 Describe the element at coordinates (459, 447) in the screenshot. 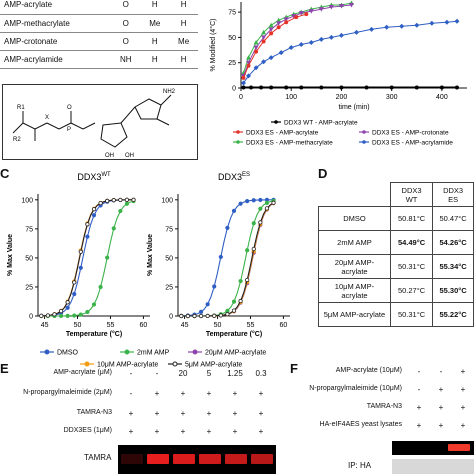

I see `panel-f-band` at that location.